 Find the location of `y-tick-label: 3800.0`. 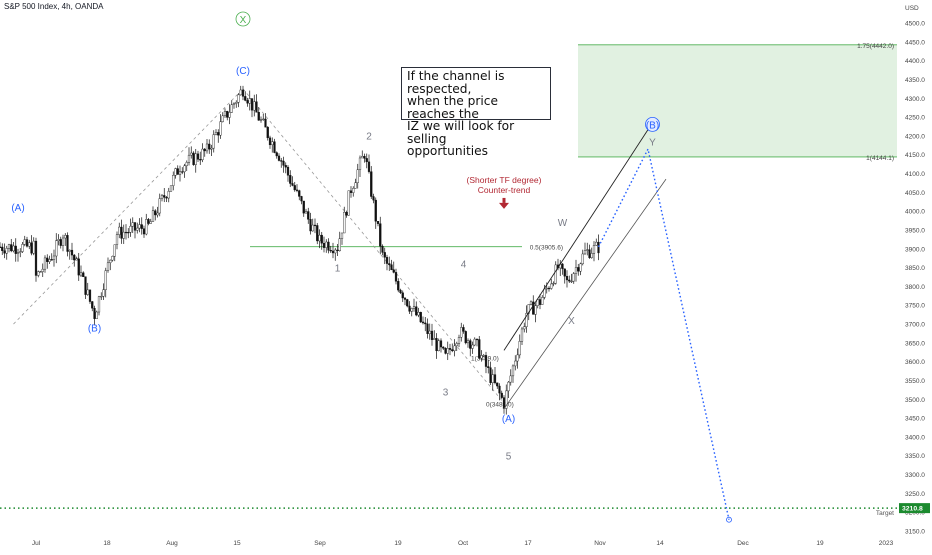

y-tick-label: 3800.0 is located at coordinates (915, 287).